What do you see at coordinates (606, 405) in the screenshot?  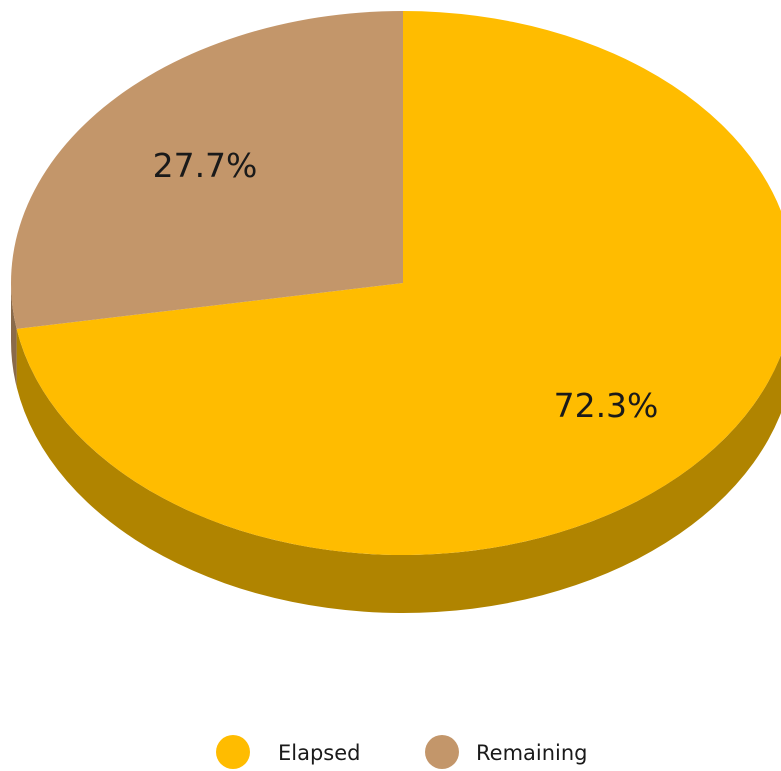 I see `slice-label-elapsed: 72.3%` at bounding box center [606, 405].